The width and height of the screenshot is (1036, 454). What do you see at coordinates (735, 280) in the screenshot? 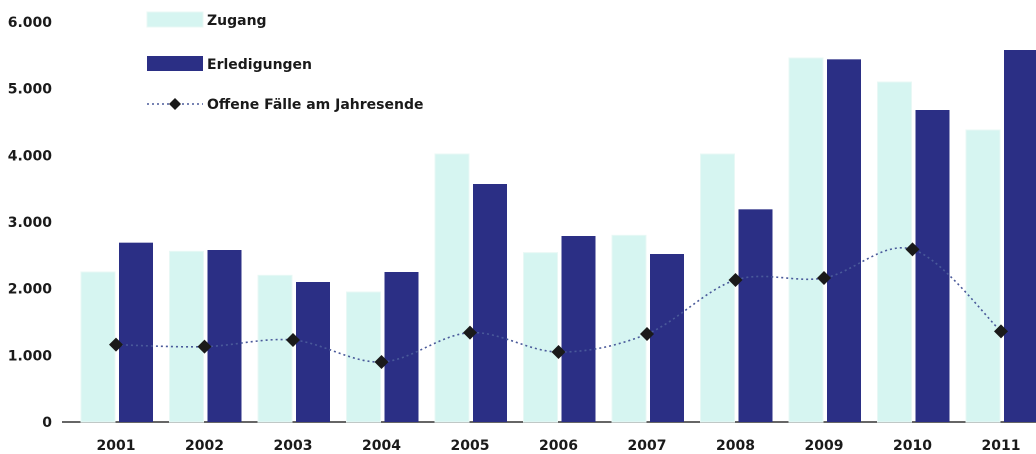
I see `point-offene-2008` at bounding box center [735, 280].